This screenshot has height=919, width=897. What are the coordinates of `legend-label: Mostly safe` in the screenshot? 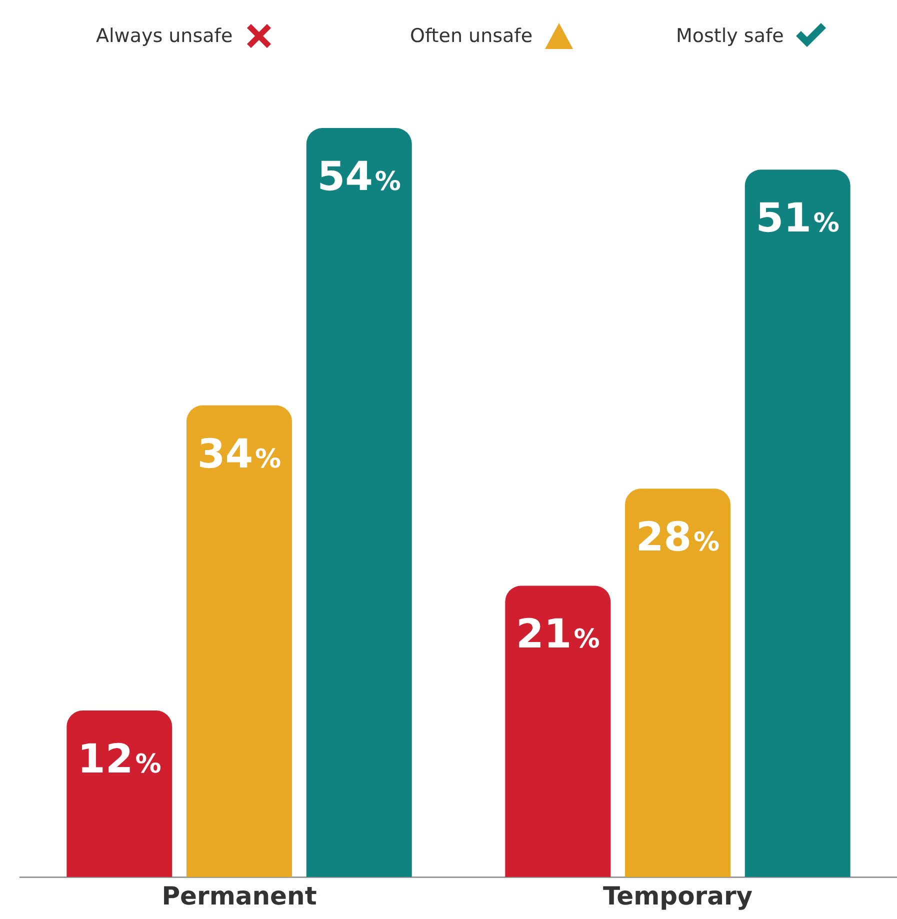 It's located at (730, 36).